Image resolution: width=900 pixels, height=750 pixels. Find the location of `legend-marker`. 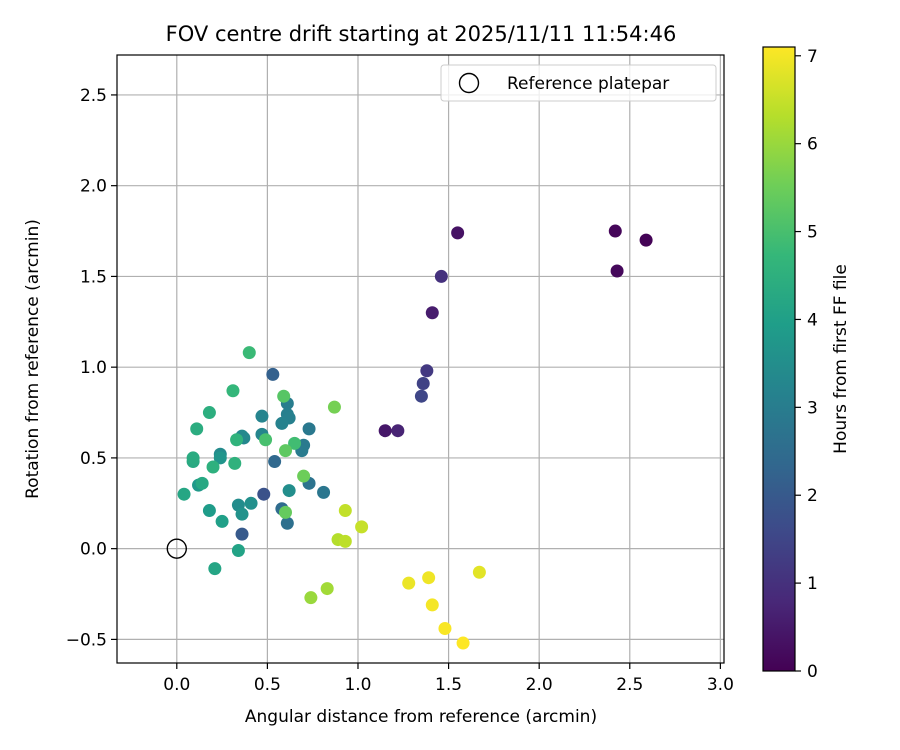

legend-marker is located at coordinates (469, 83).